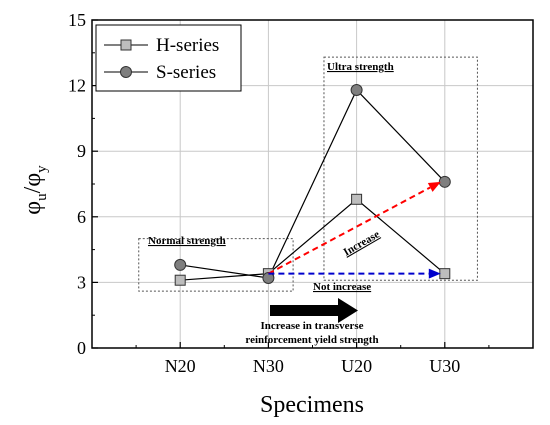  What do you see at coordinates (311, 326) in the screenshot?
I see `transverse-label-line1: Increase in transverse` at bounding box center [311, 326].